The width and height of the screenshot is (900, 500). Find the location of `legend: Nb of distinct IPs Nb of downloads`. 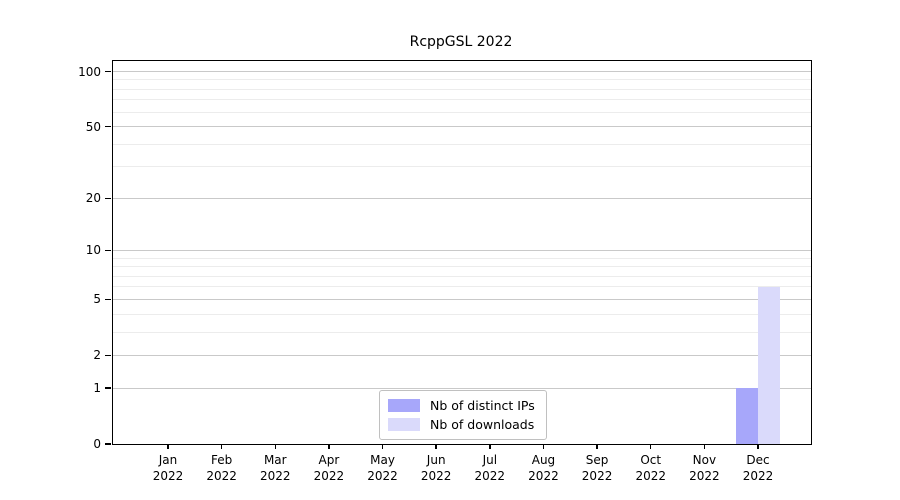

legend: Nb of distinct IPs Nb of downloads is located at coordinates (463, 415).